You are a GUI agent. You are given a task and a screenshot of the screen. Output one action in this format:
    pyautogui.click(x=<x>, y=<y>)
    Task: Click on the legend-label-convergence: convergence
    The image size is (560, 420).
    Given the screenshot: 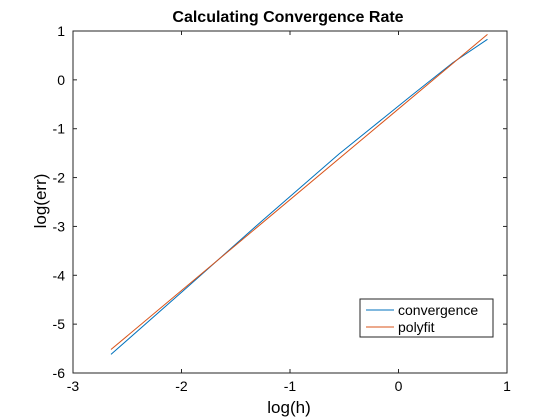 What is the action you would take?
    pyautogui.click(x=438, y=310)
    